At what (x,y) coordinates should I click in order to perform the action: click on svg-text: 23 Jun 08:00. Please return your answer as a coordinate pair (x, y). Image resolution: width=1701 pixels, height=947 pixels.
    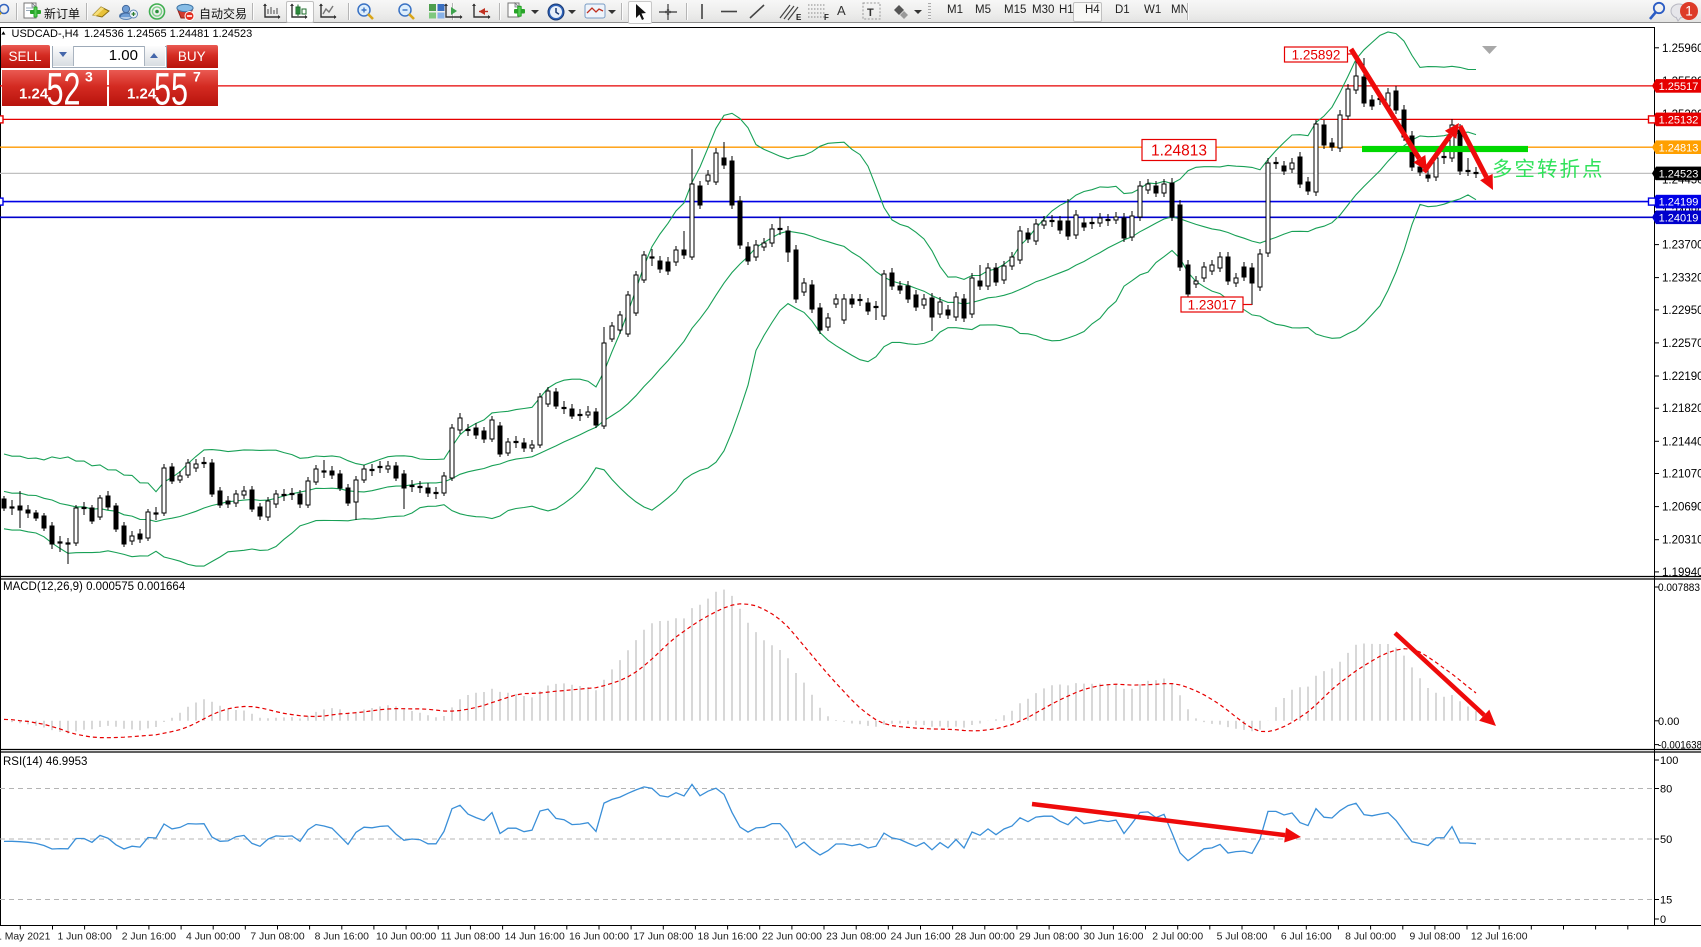
    Looking at the image, I should click on (856, 937).